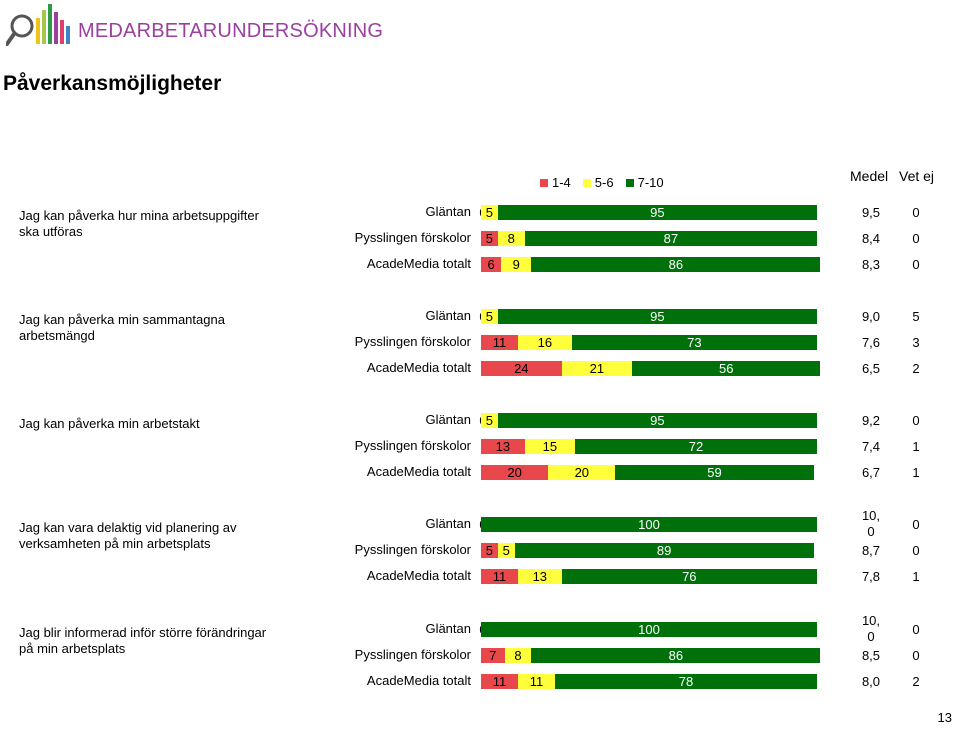 This screenshot has height=731, width=960. I want to click on medel-value: 7,8, so click(871, 576).